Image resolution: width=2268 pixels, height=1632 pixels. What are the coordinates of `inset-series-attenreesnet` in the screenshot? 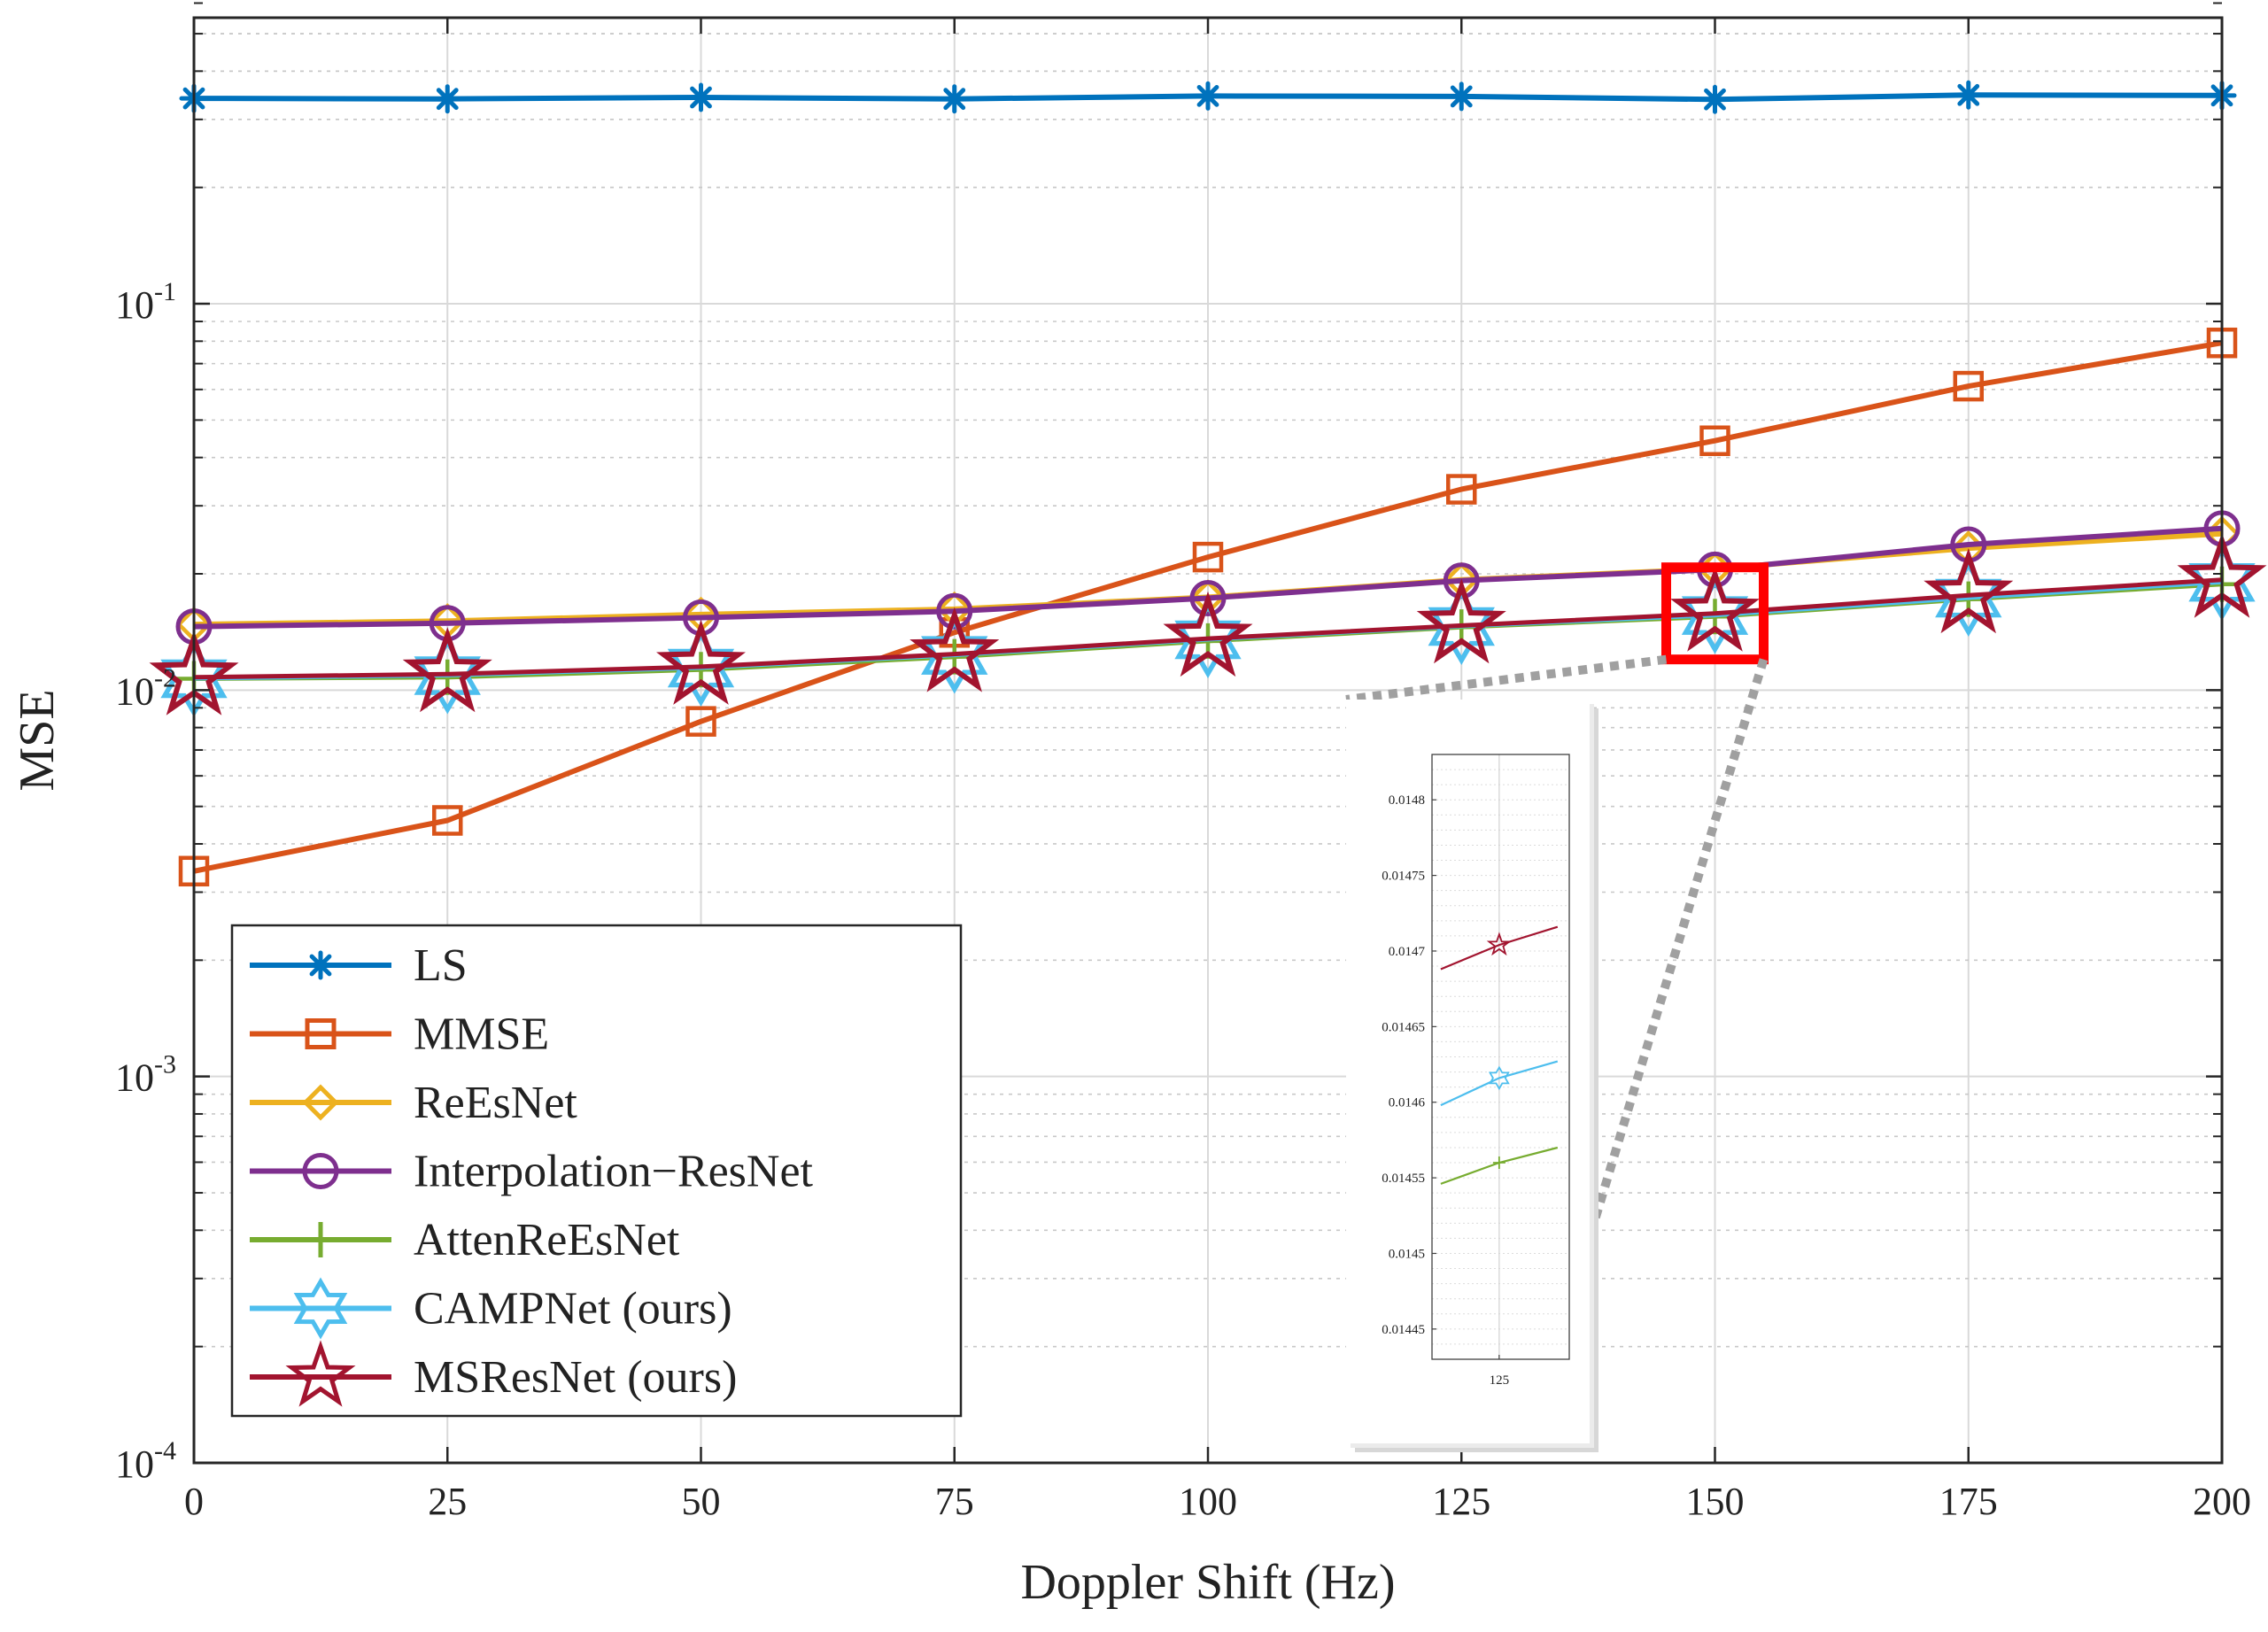 It's located at (1500, 1166).